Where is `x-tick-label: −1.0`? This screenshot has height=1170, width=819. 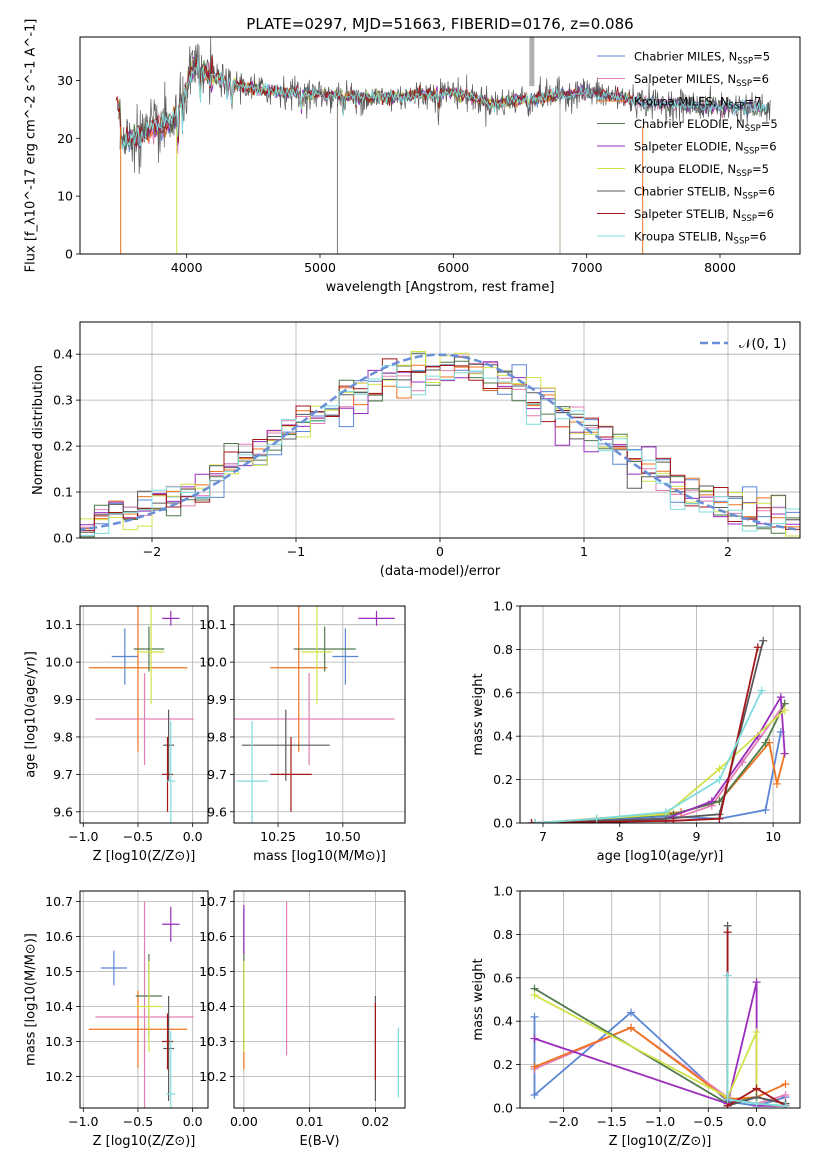 x-tick-label: −1.0 is located at coordinates (660, 1121).